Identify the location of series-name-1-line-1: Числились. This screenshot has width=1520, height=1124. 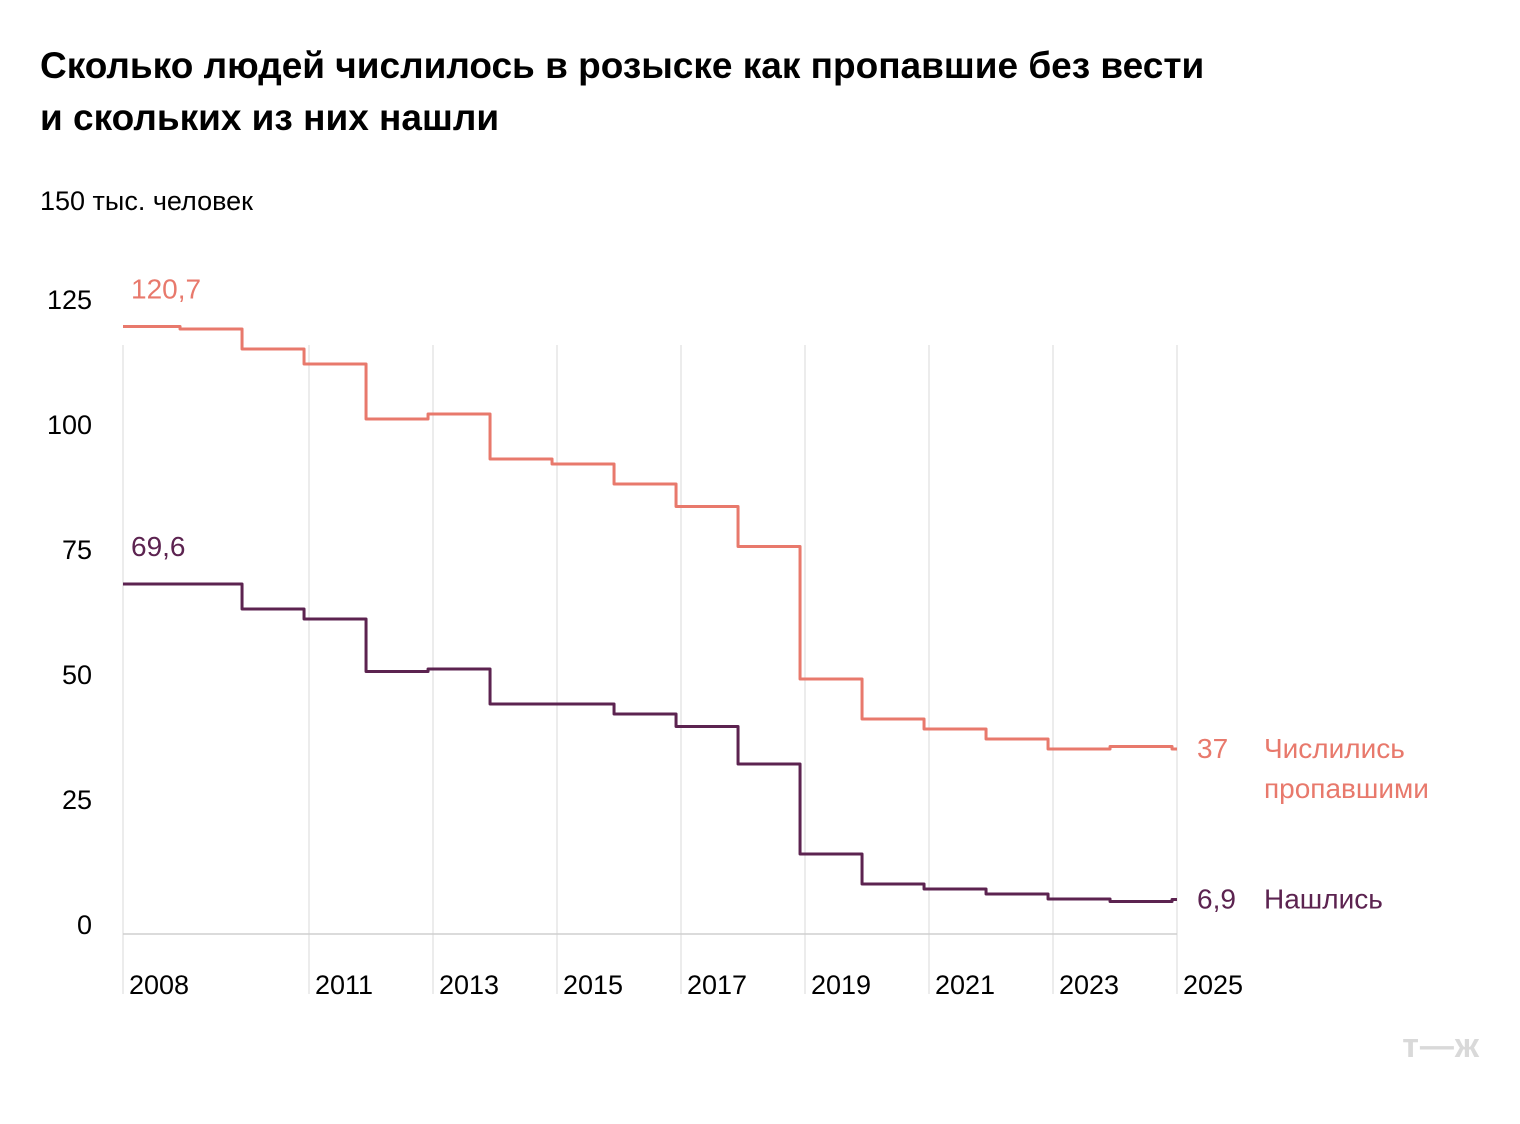
(1334, 748).